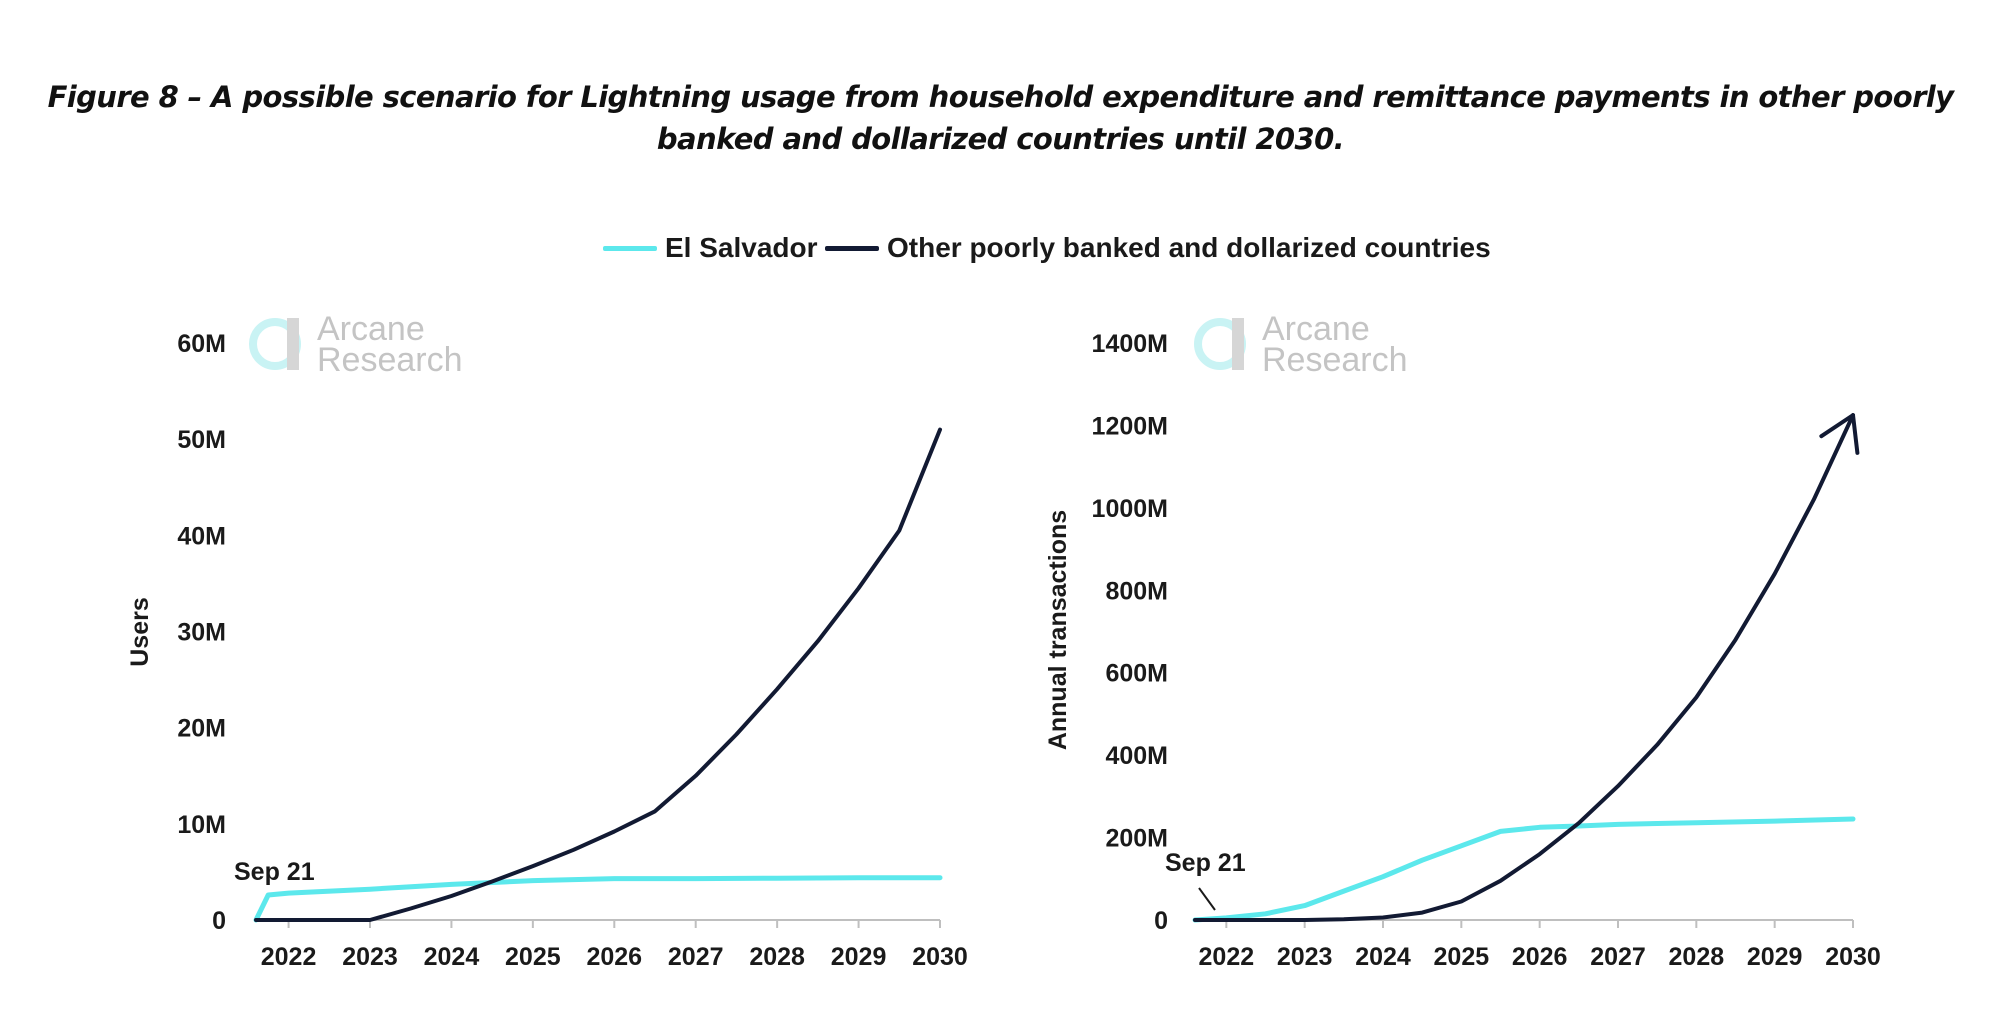 Image resolution: width=2001 pixels, height=1029 pixels. What do you see at coordinates (1058, 630) in the screenshot?
I see `y-axis-title: Annual transactions` at bounding box center [1058, 630].